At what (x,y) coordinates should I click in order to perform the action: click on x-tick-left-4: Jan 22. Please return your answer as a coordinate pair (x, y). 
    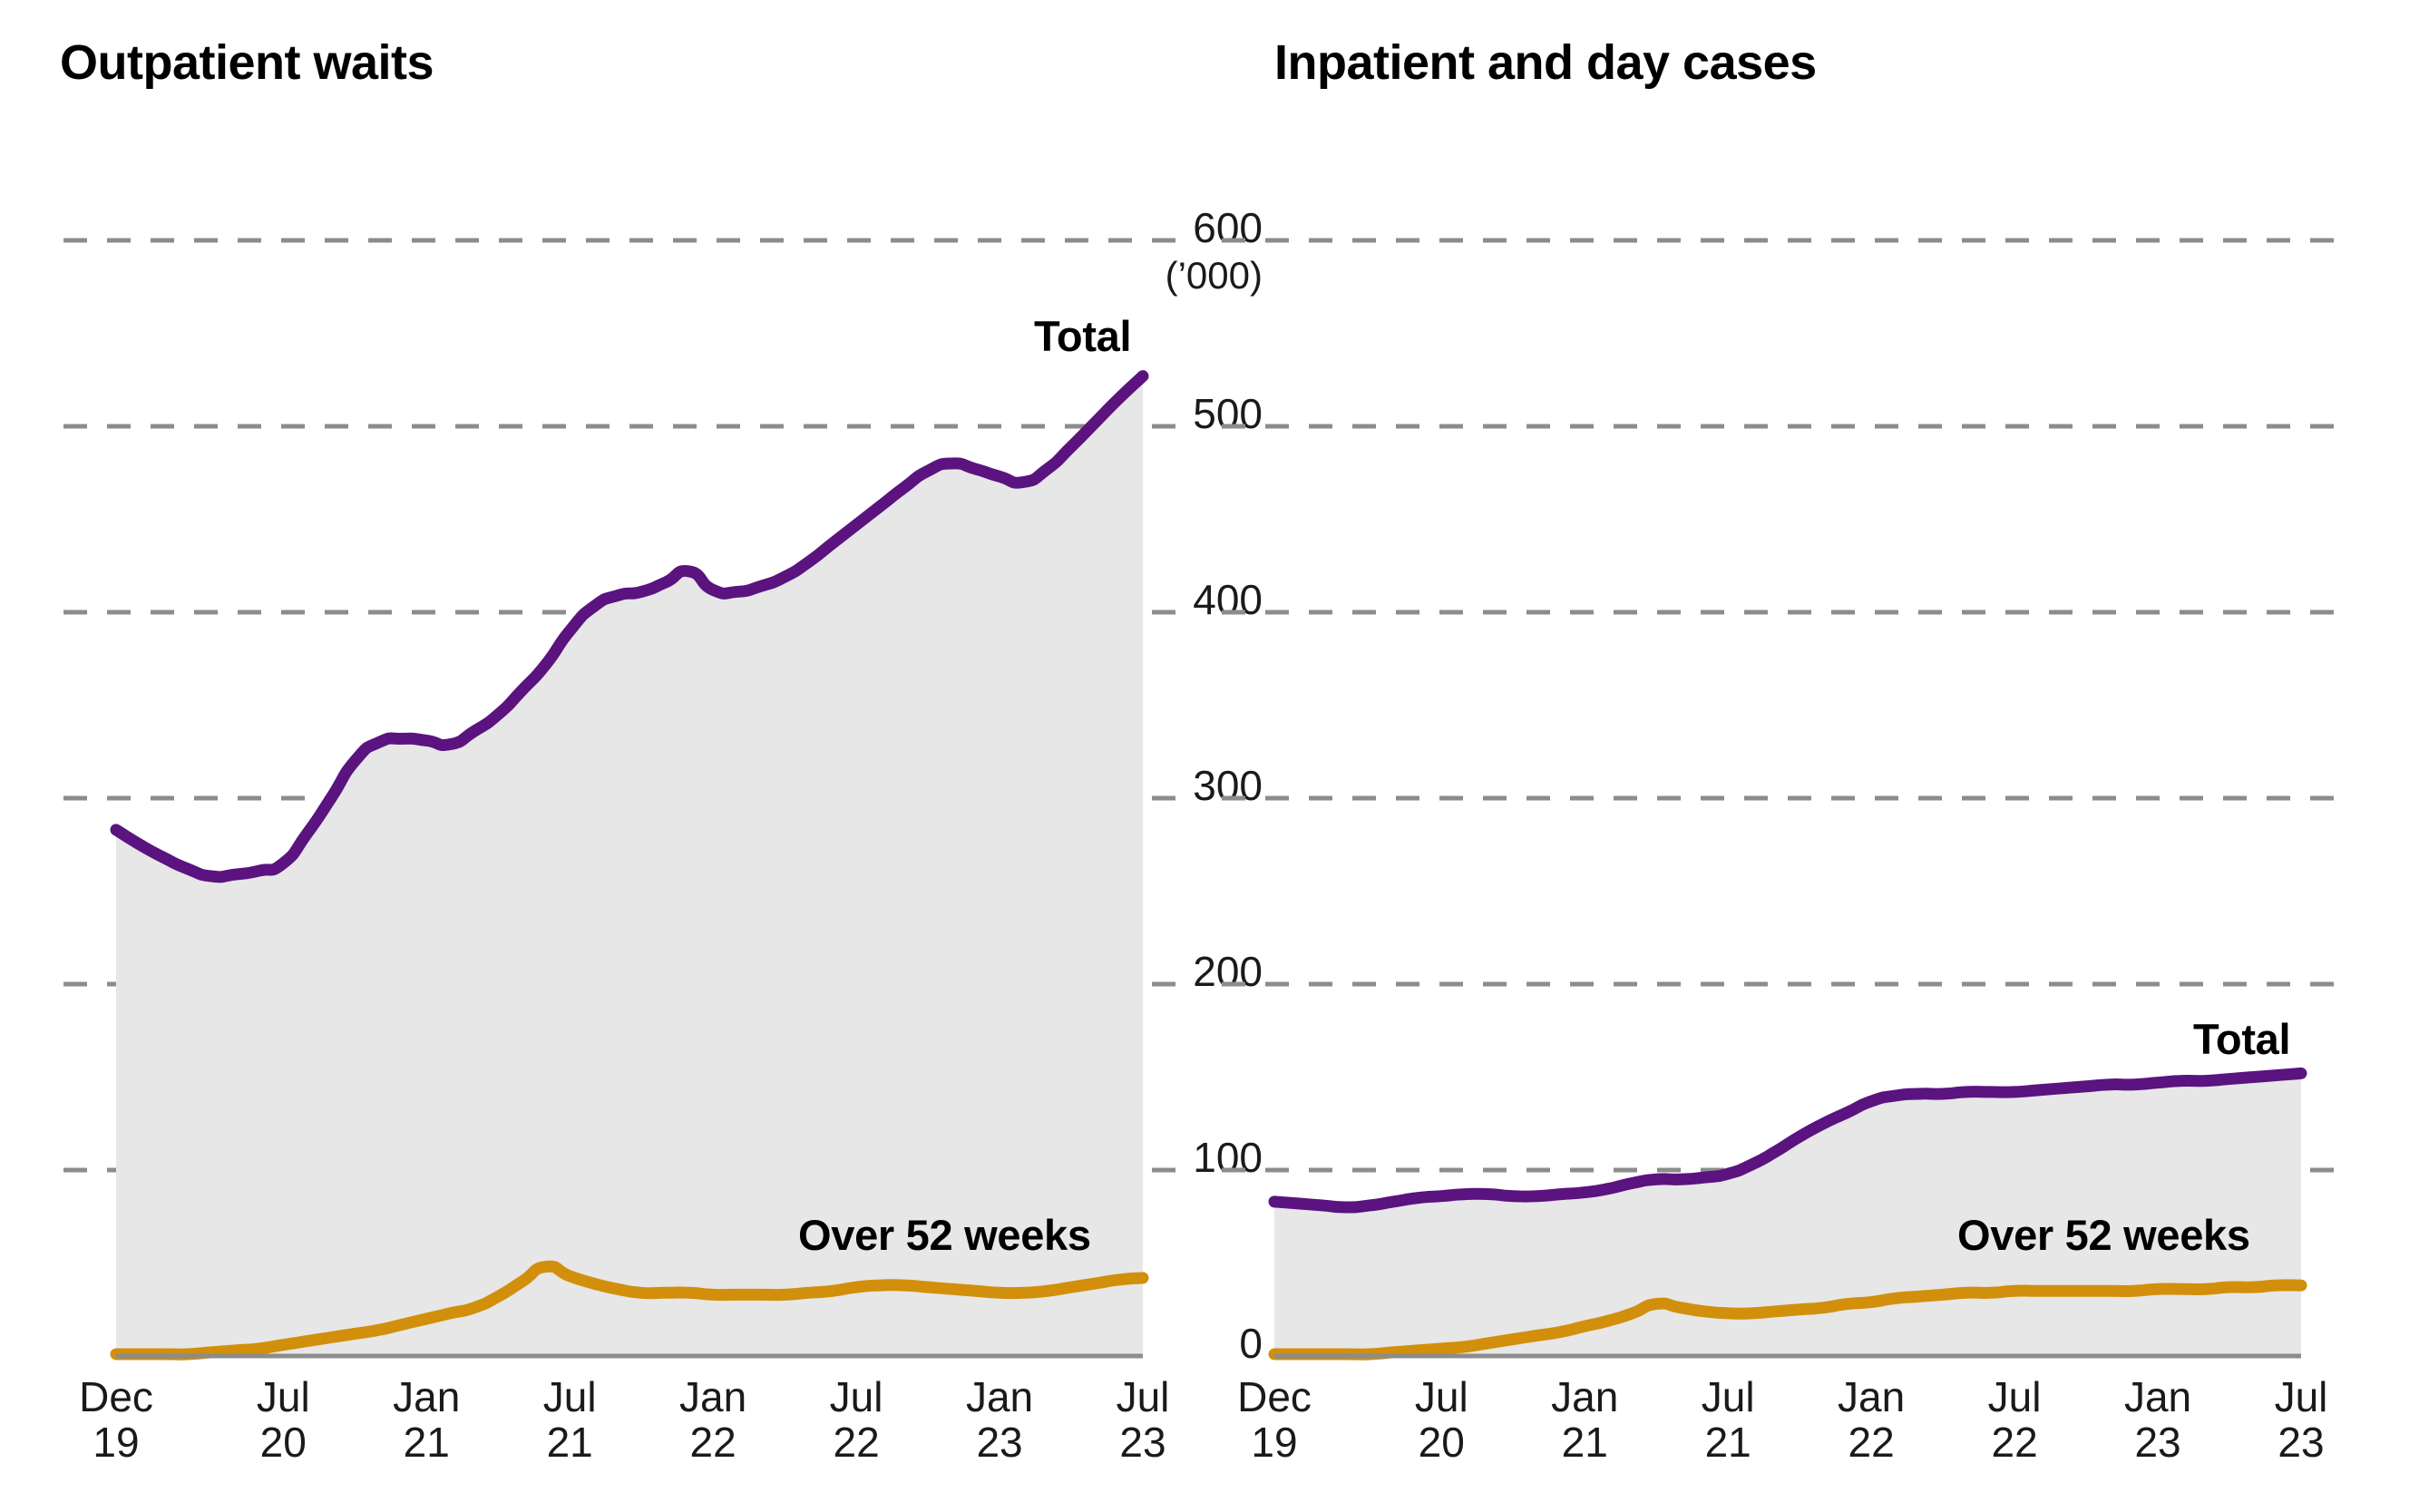
    Looking at the image, I should click on (712, 1419).